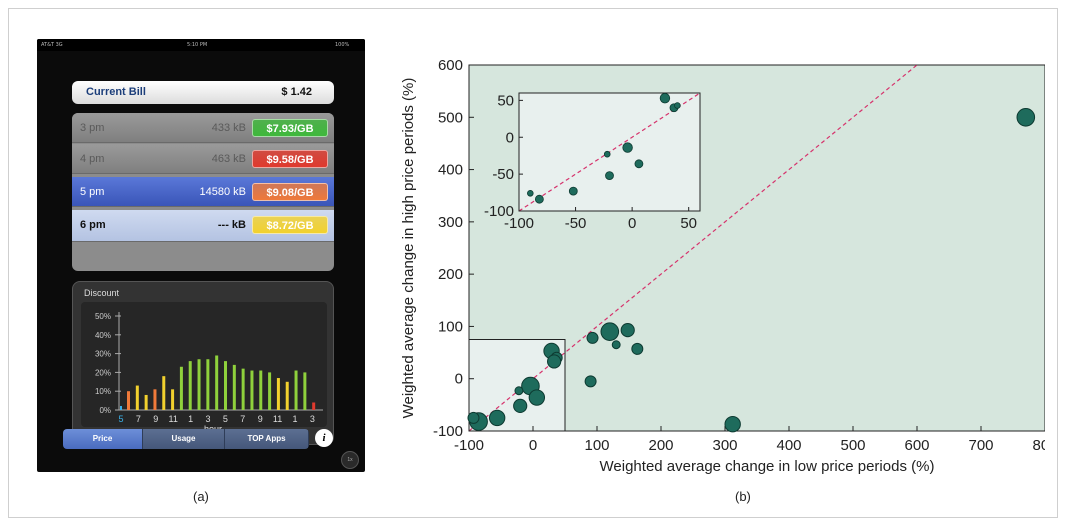  I want to click on inset-y-tick-label: -50, so click(503, 174).